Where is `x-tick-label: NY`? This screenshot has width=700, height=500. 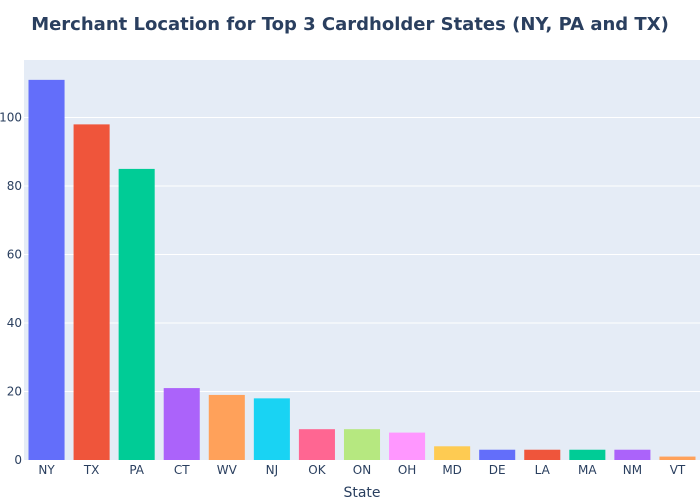 x-tick-label: NY is located at coordinates (46, 470).